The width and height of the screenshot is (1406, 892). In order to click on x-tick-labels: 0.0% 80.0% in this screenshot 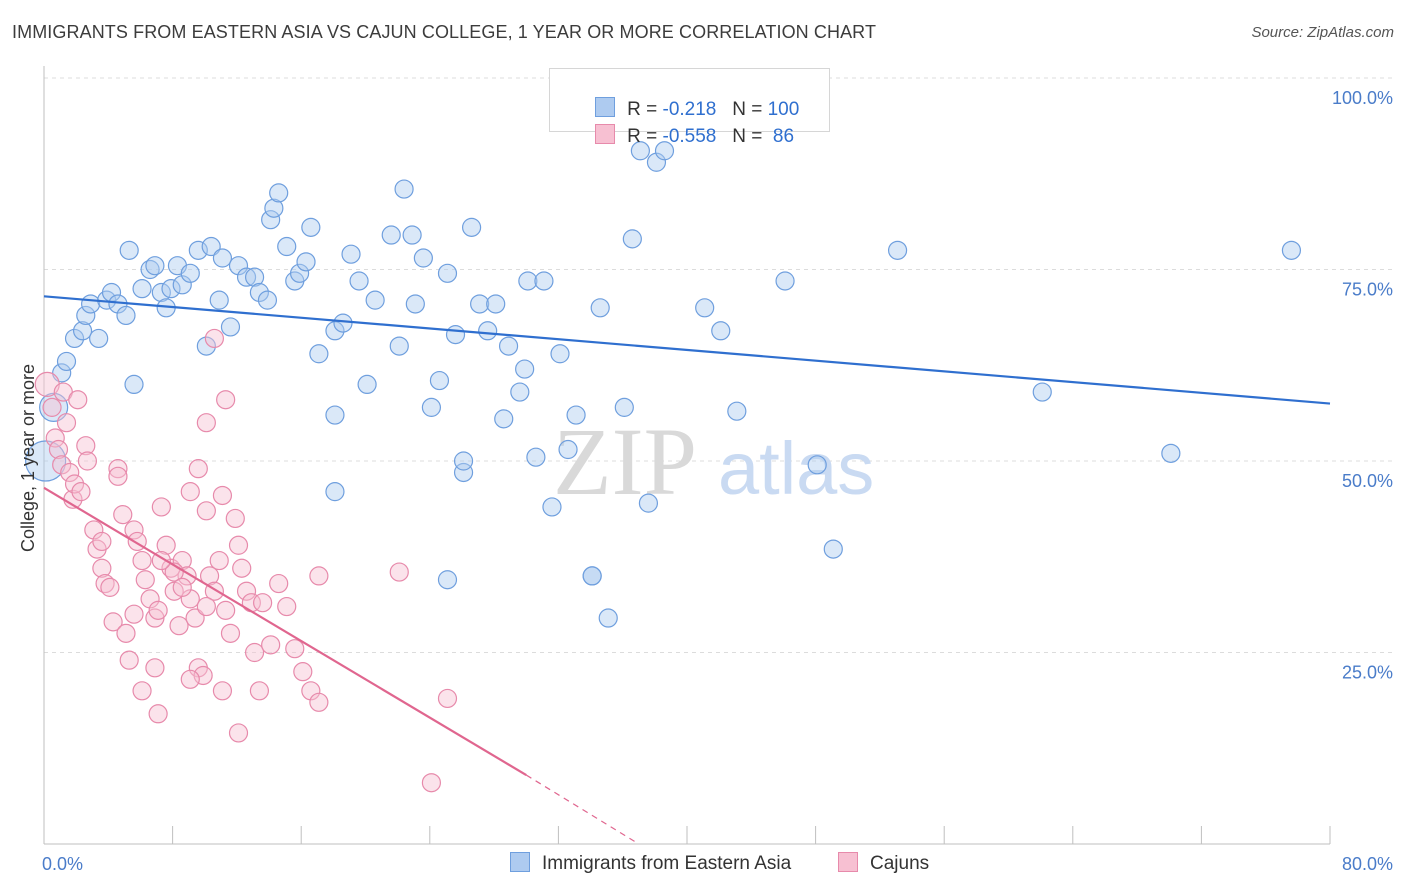, I will do `click(717, 864)`.